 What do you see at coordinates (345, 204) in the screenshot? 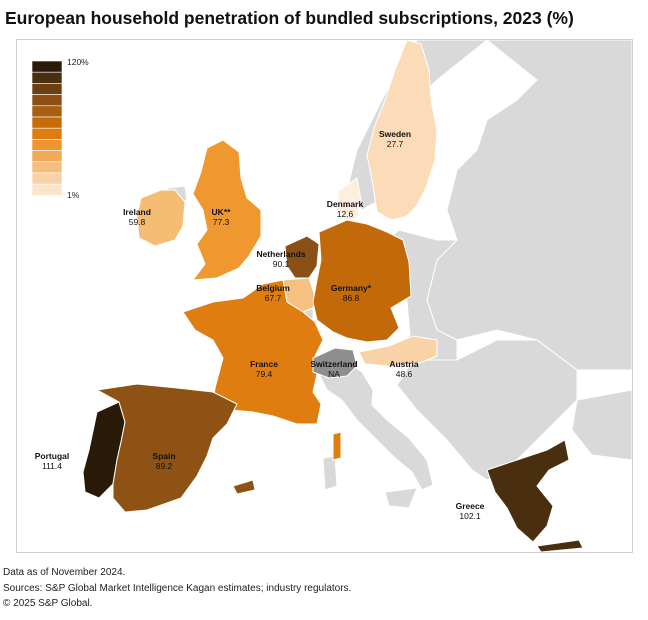
I see `label-denmark-name: Denmark` at bounding box center [345, 204].